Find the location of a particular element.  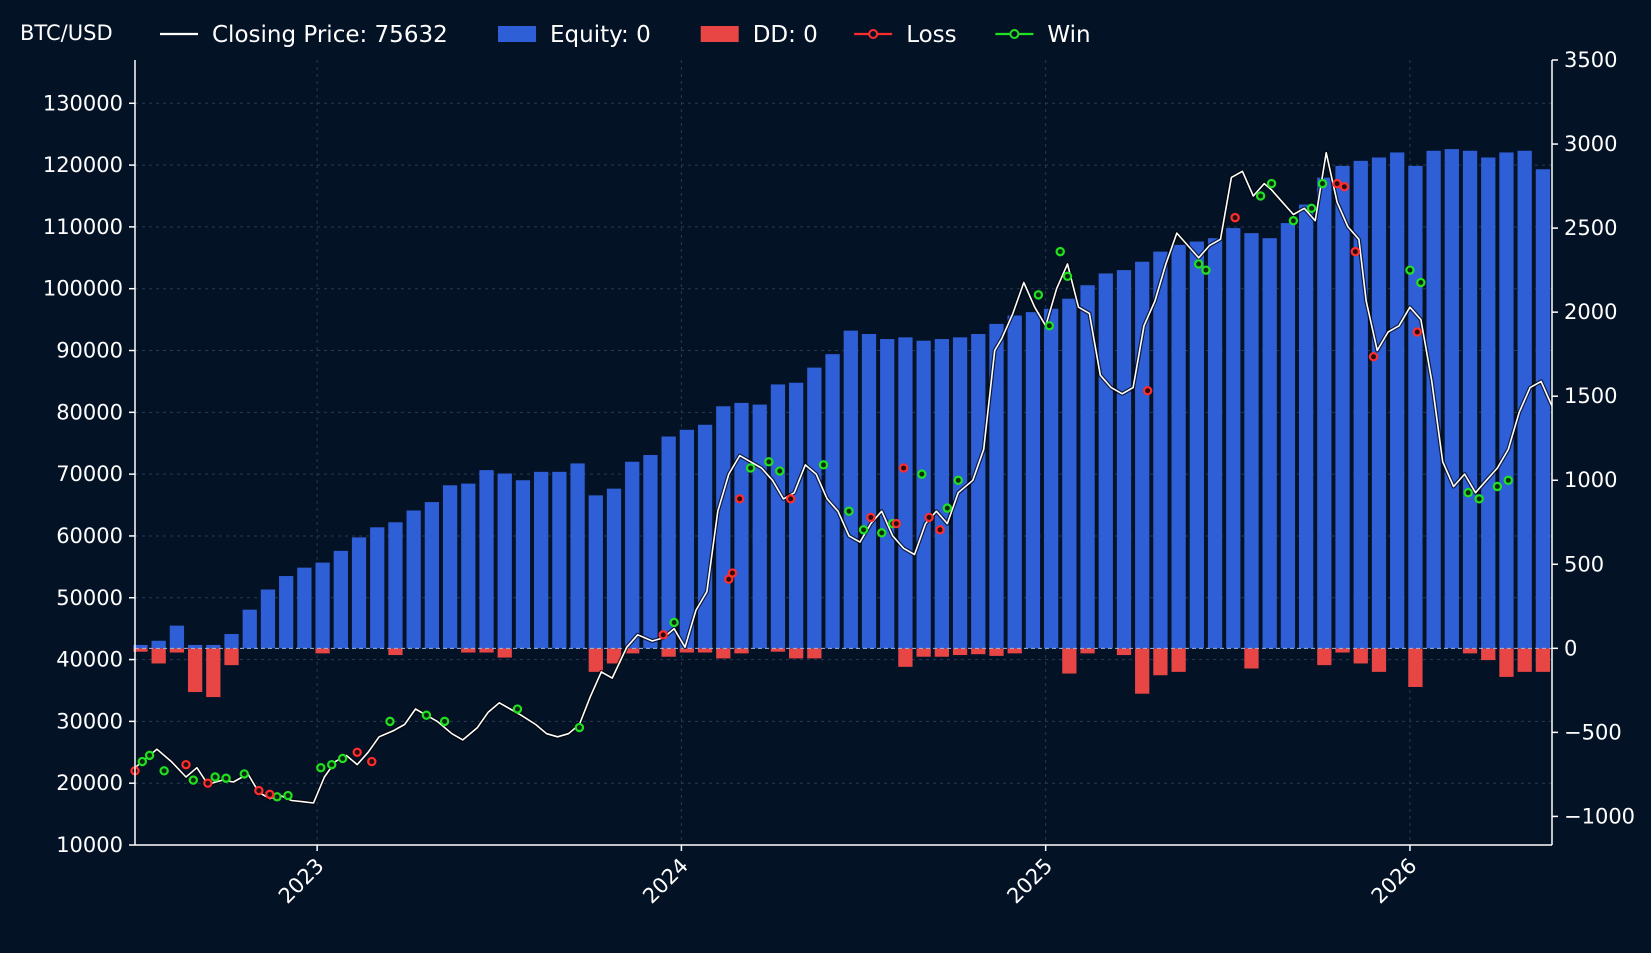

left-tick-label: 110000 is located at coordinates (83, 227).